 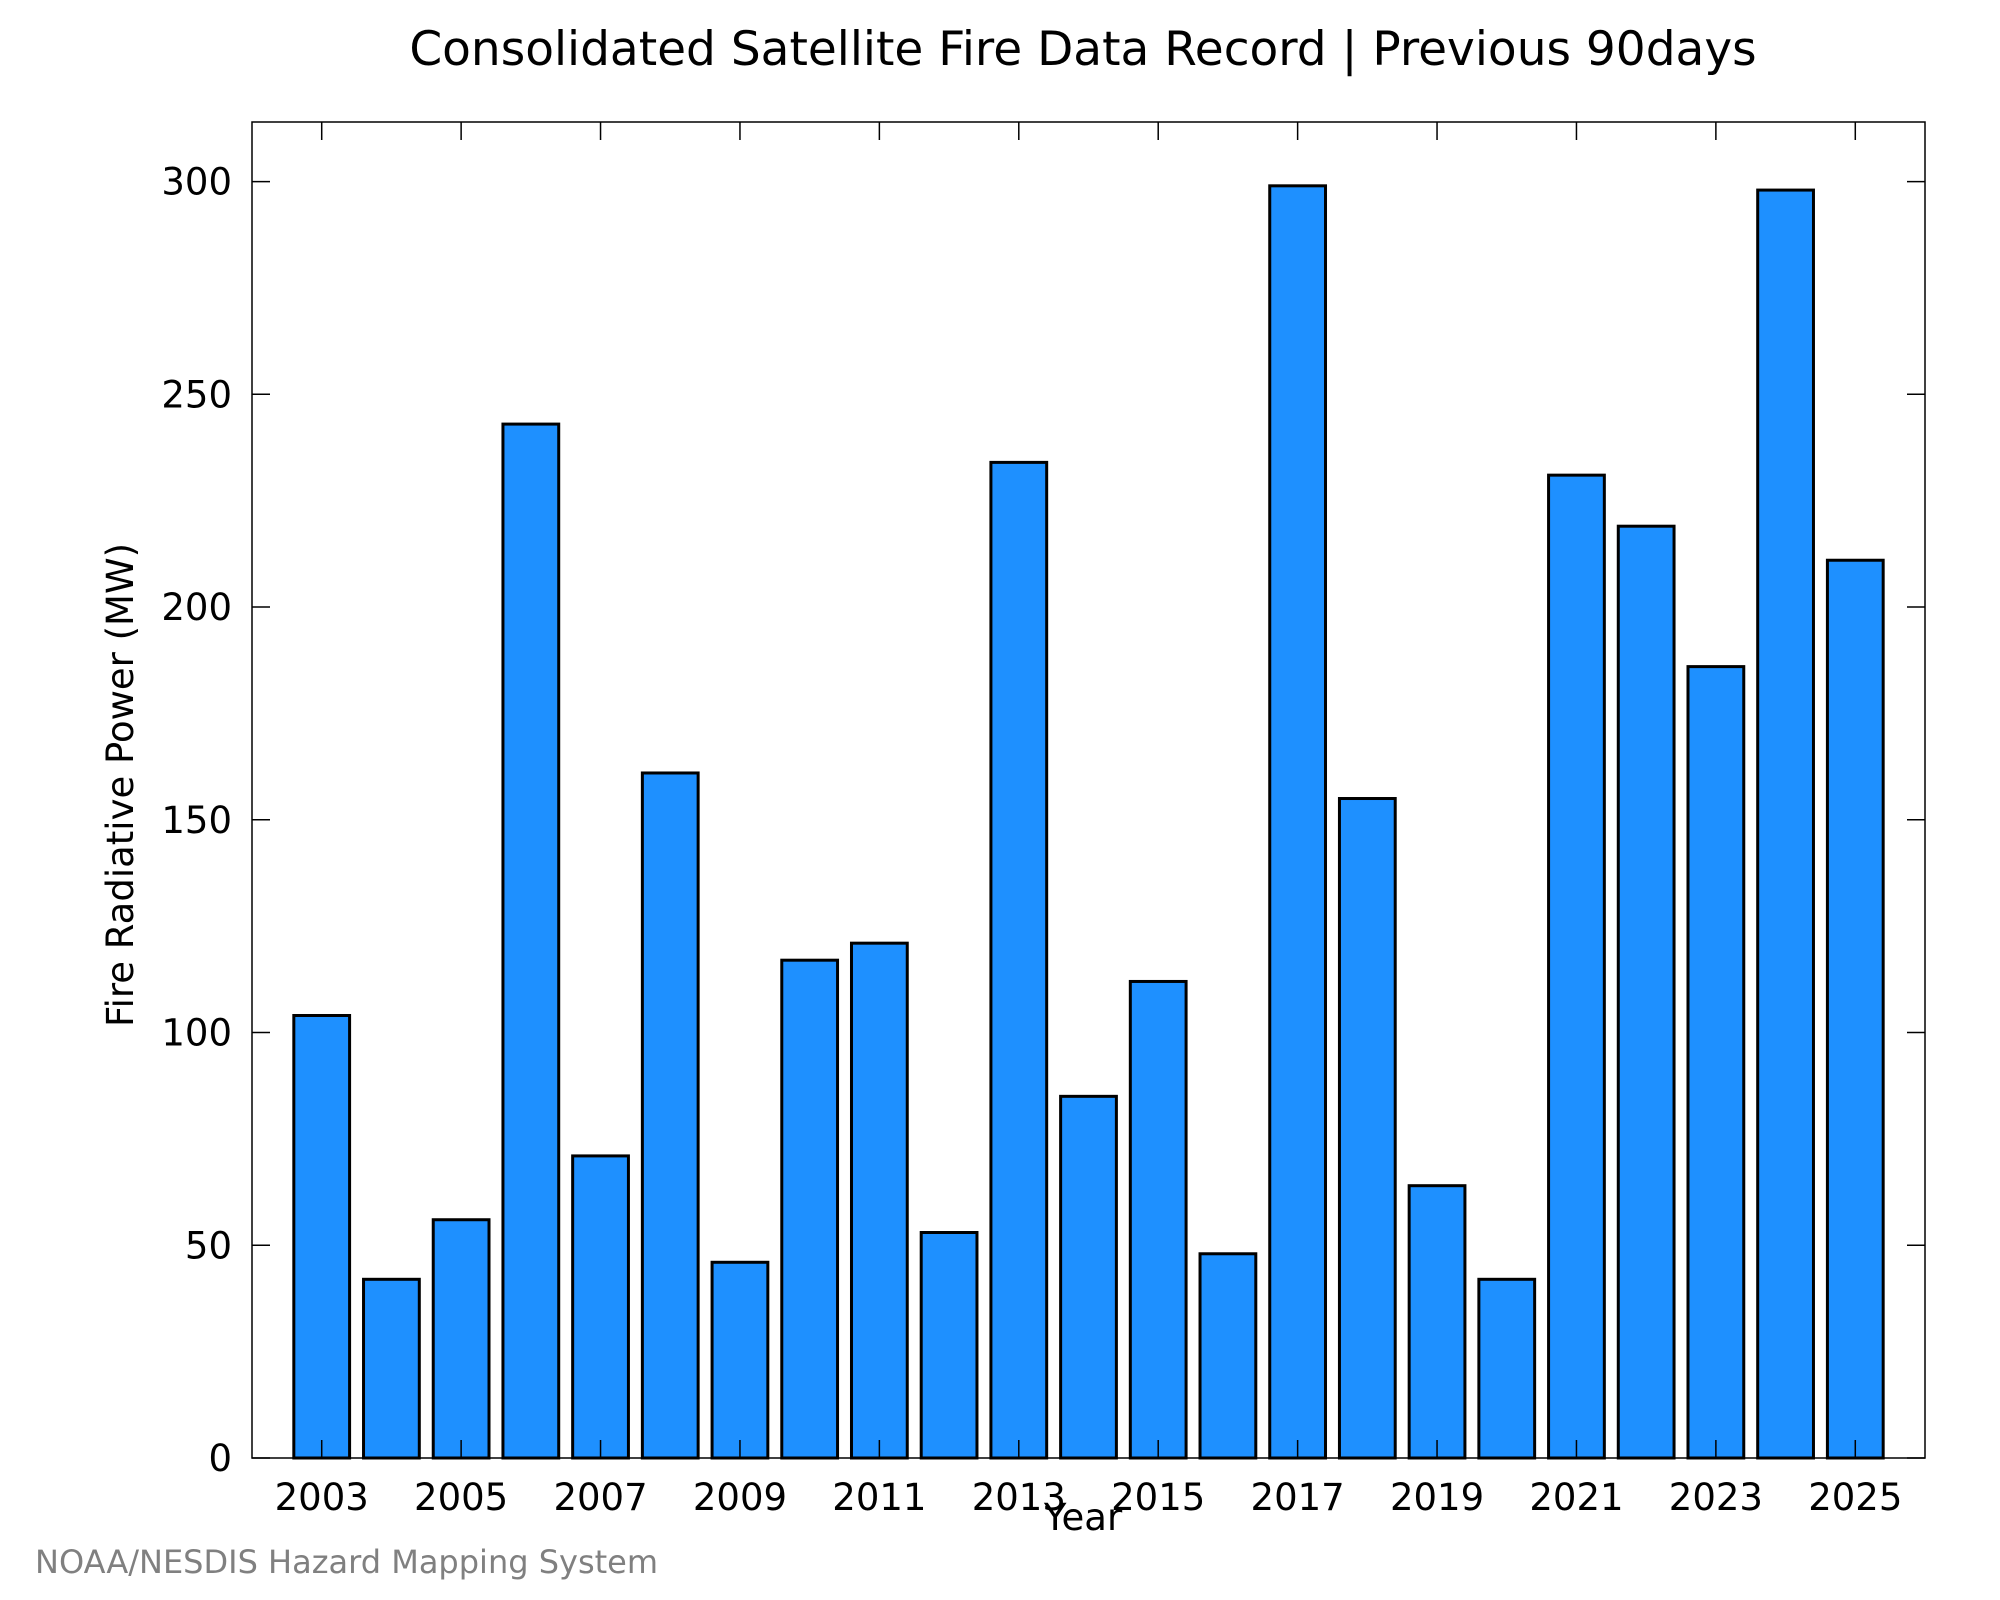 I want to click on bar-2022, so click(x=1646, y=992).